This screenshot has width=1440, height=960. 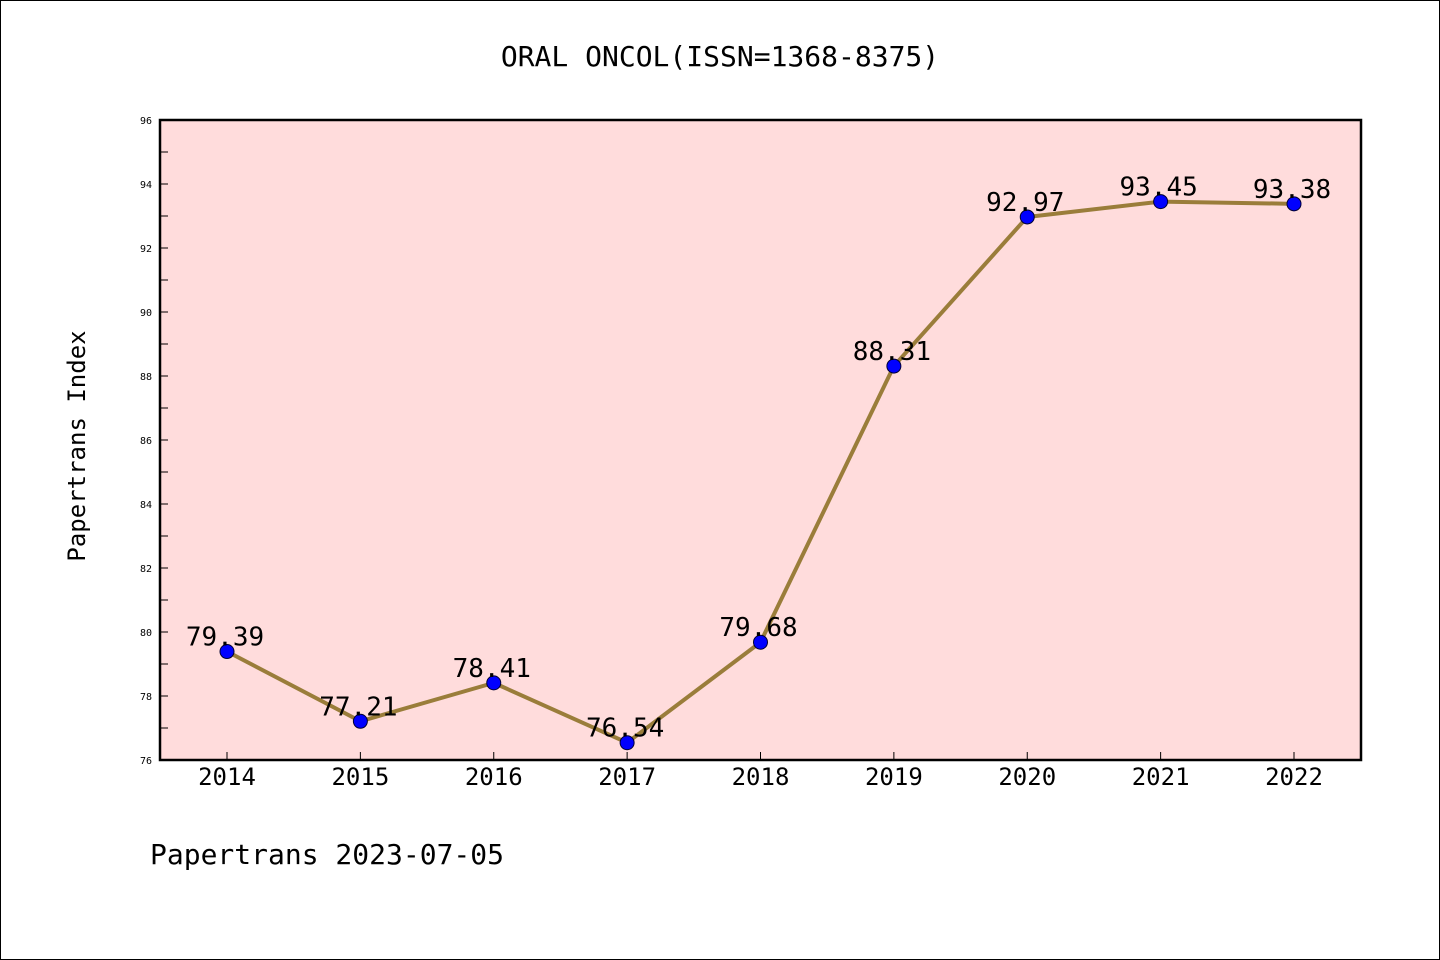 I want to click on y-axis-label: Papertrans Index, so click(x=77, y=445).